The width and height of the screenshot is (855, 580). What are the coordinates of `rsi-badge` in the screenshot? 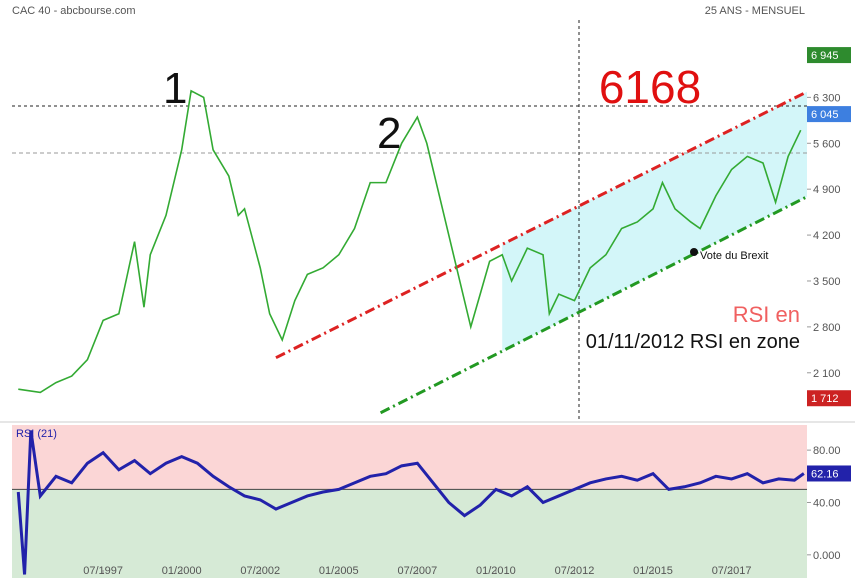 It's located at (829, 473).